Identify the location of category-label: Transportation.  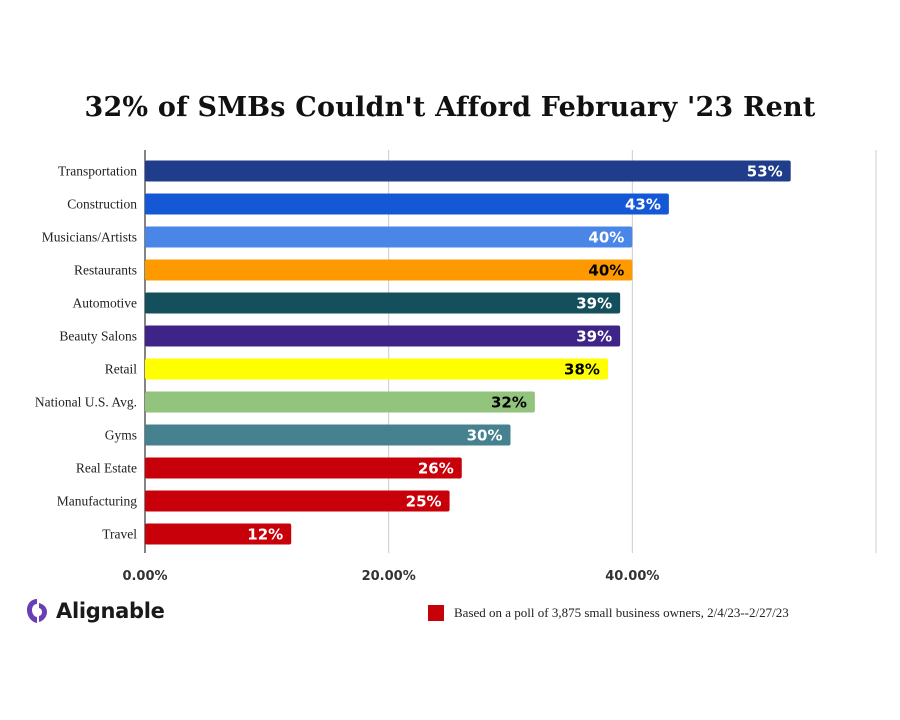
(97, 171).